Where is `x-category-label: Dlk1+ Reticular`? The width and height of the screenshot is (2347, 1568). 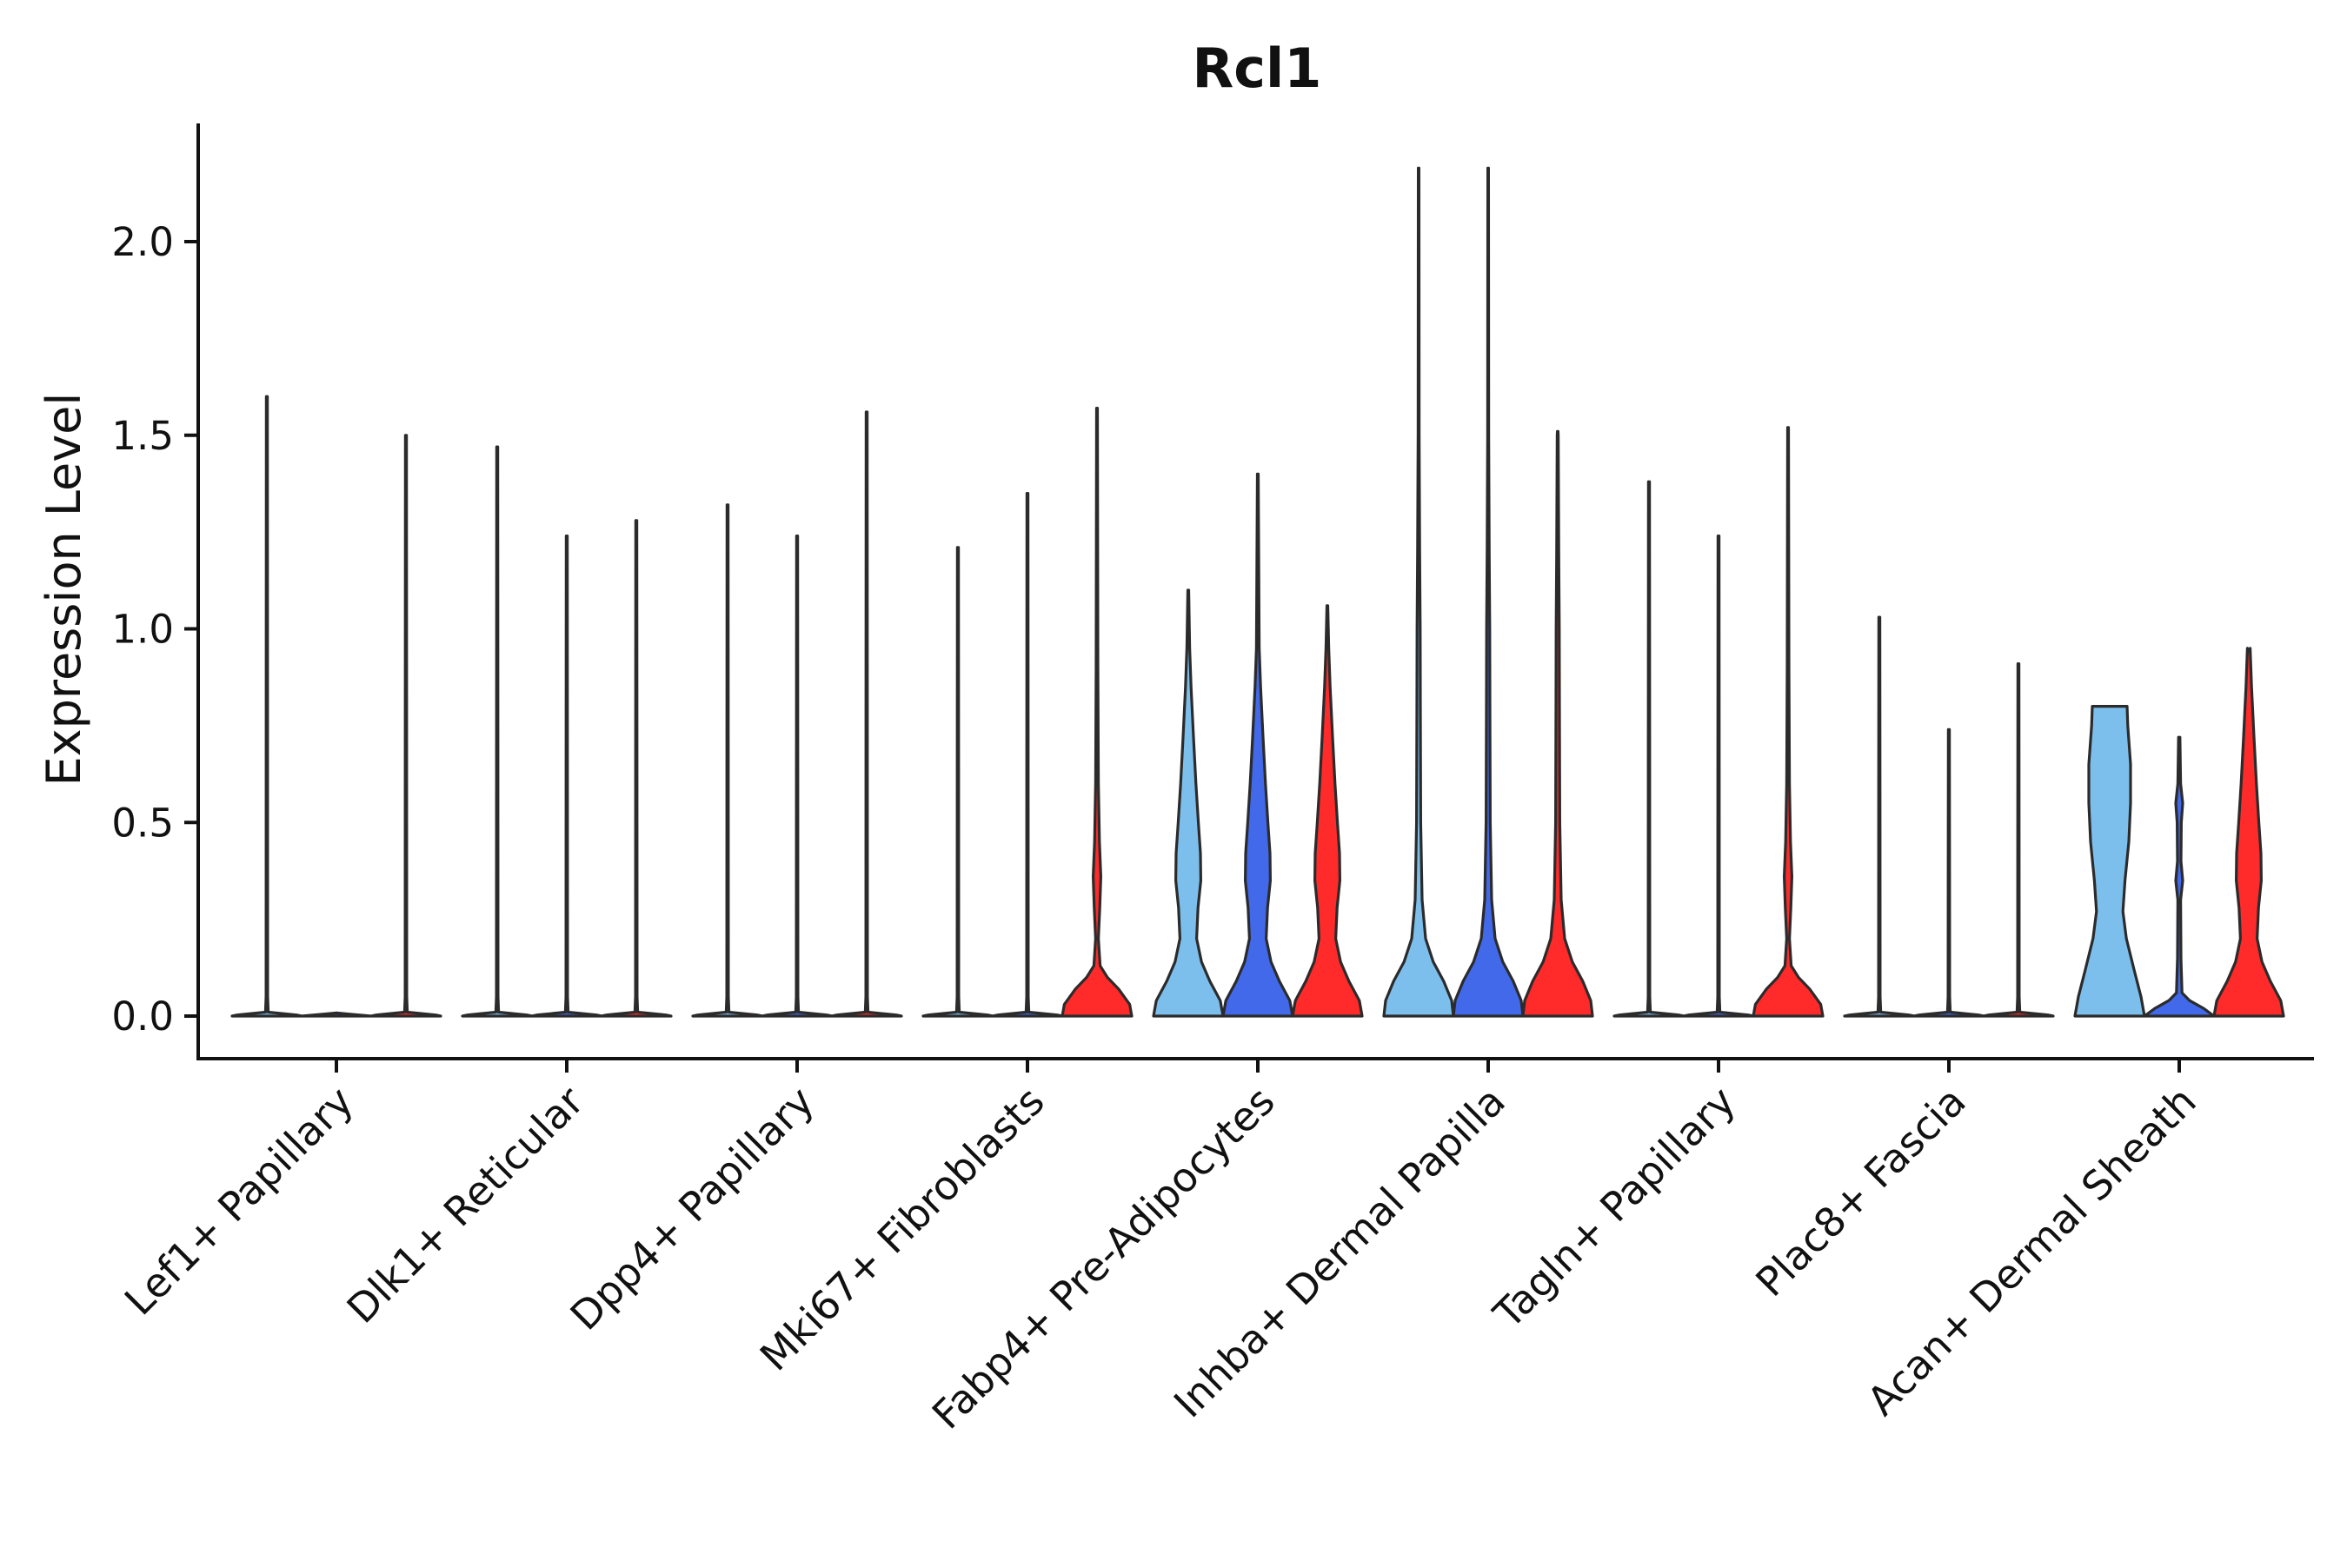 x-category-label: Dlk1+ Reticular is located at coordinates (465, 1205).